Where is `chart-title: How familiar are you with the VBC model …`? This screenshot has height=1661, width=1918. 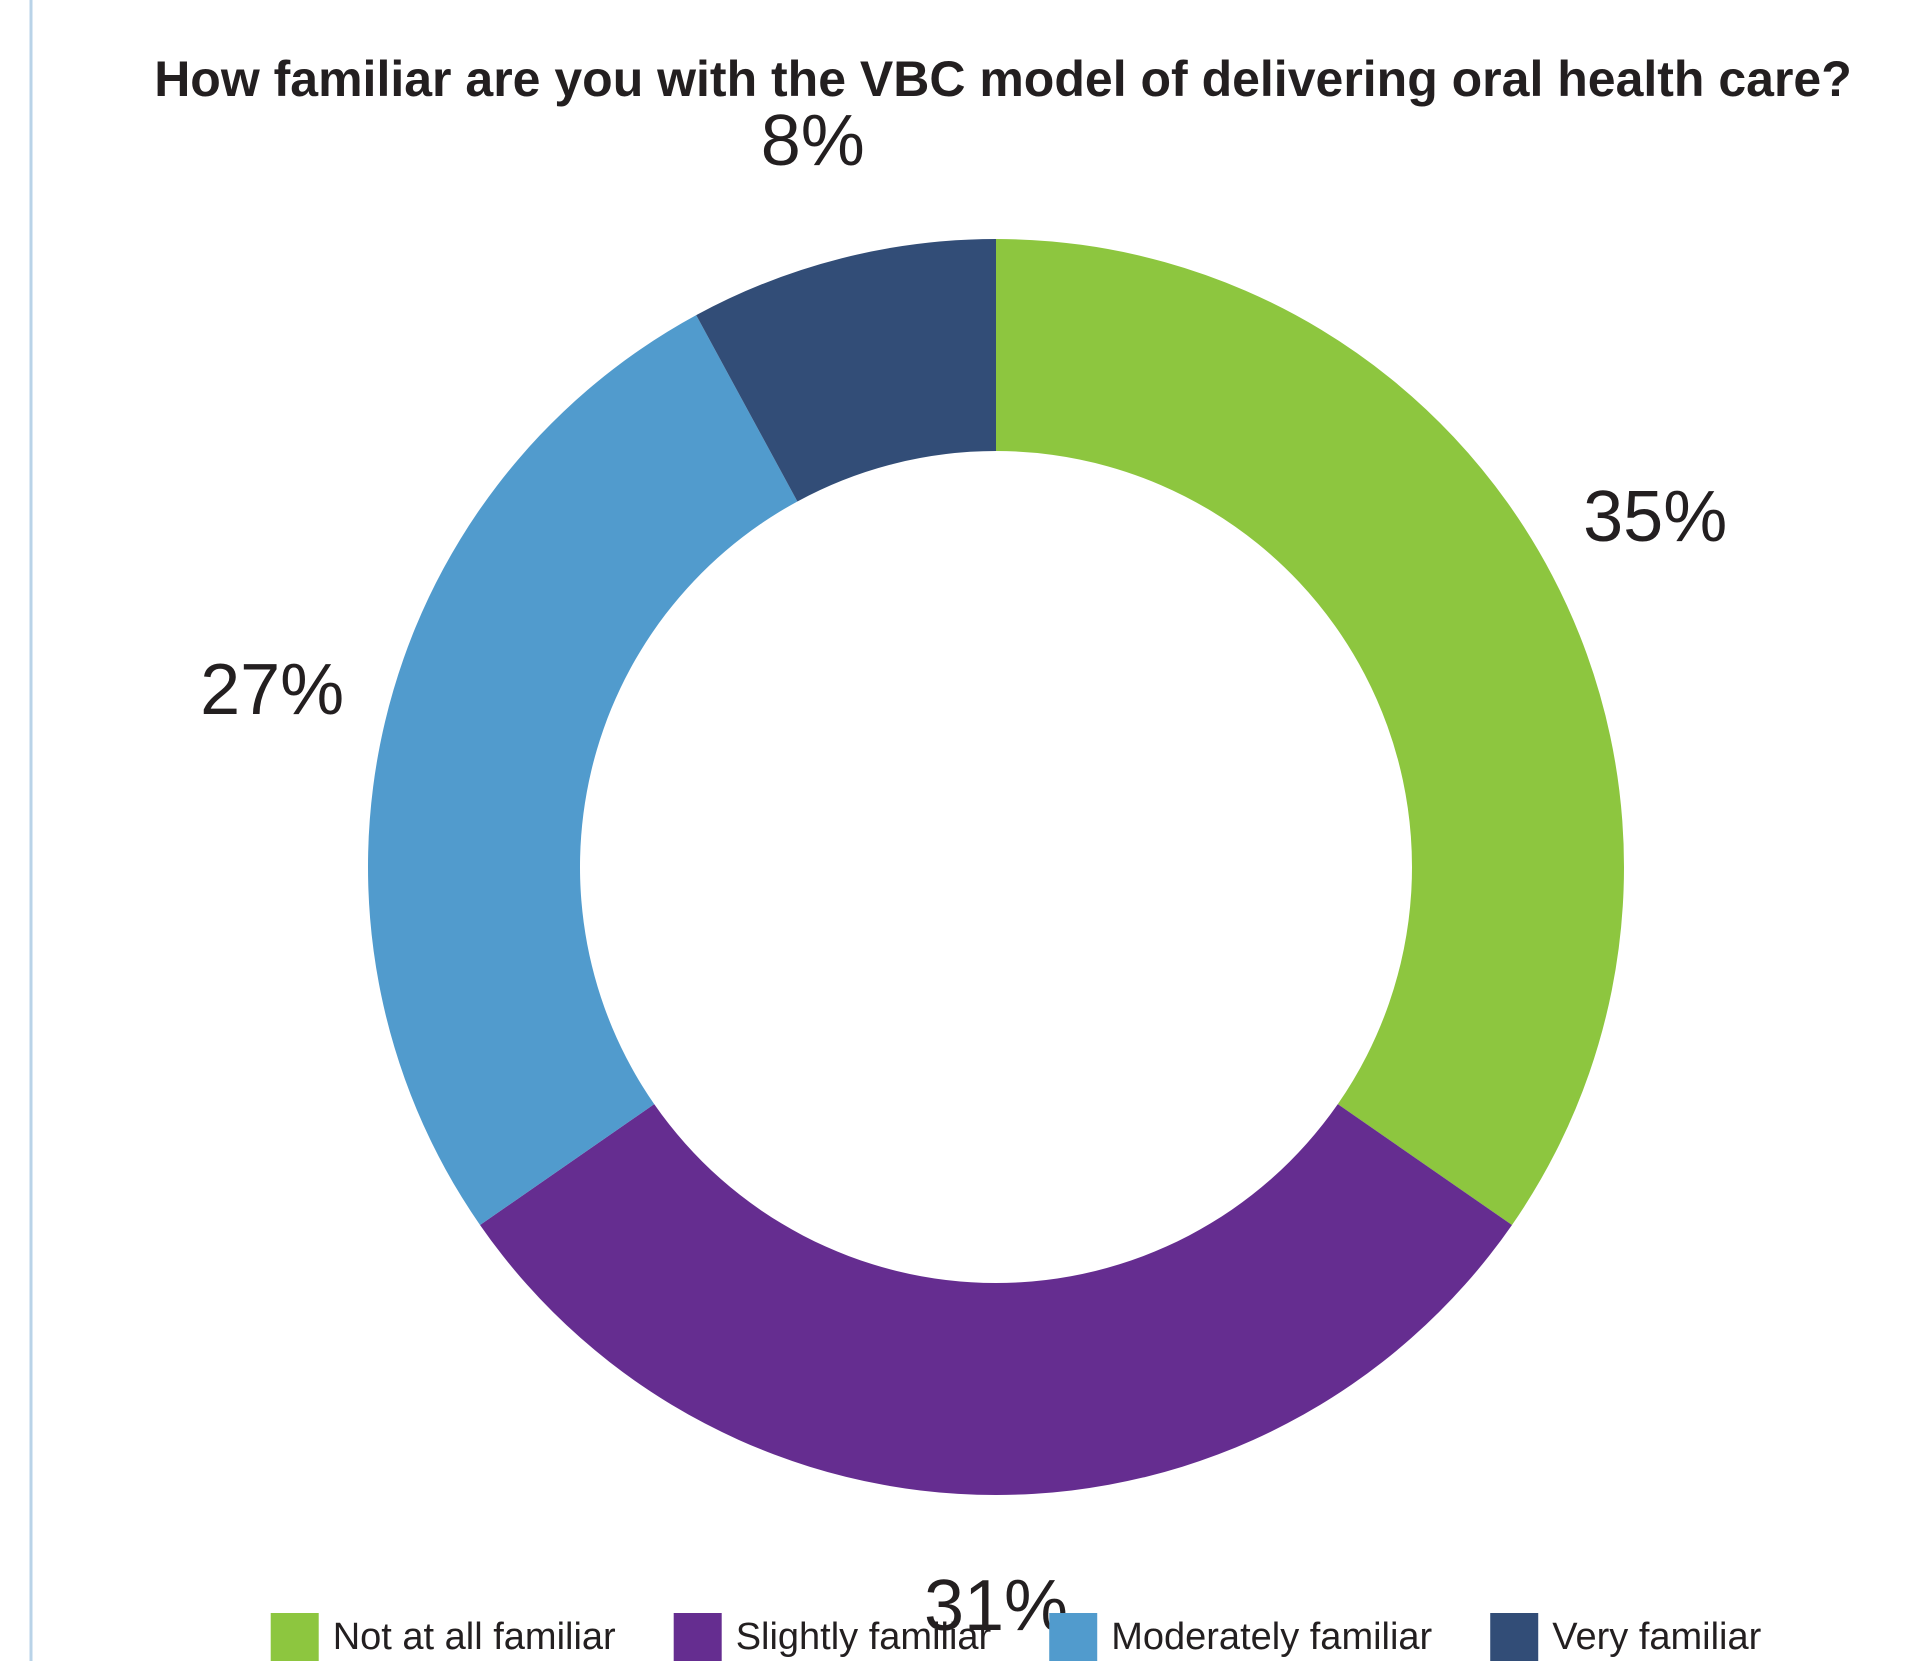 chart-title: How familiar are you with the VBC model … is located at coordinates (1003, 79).